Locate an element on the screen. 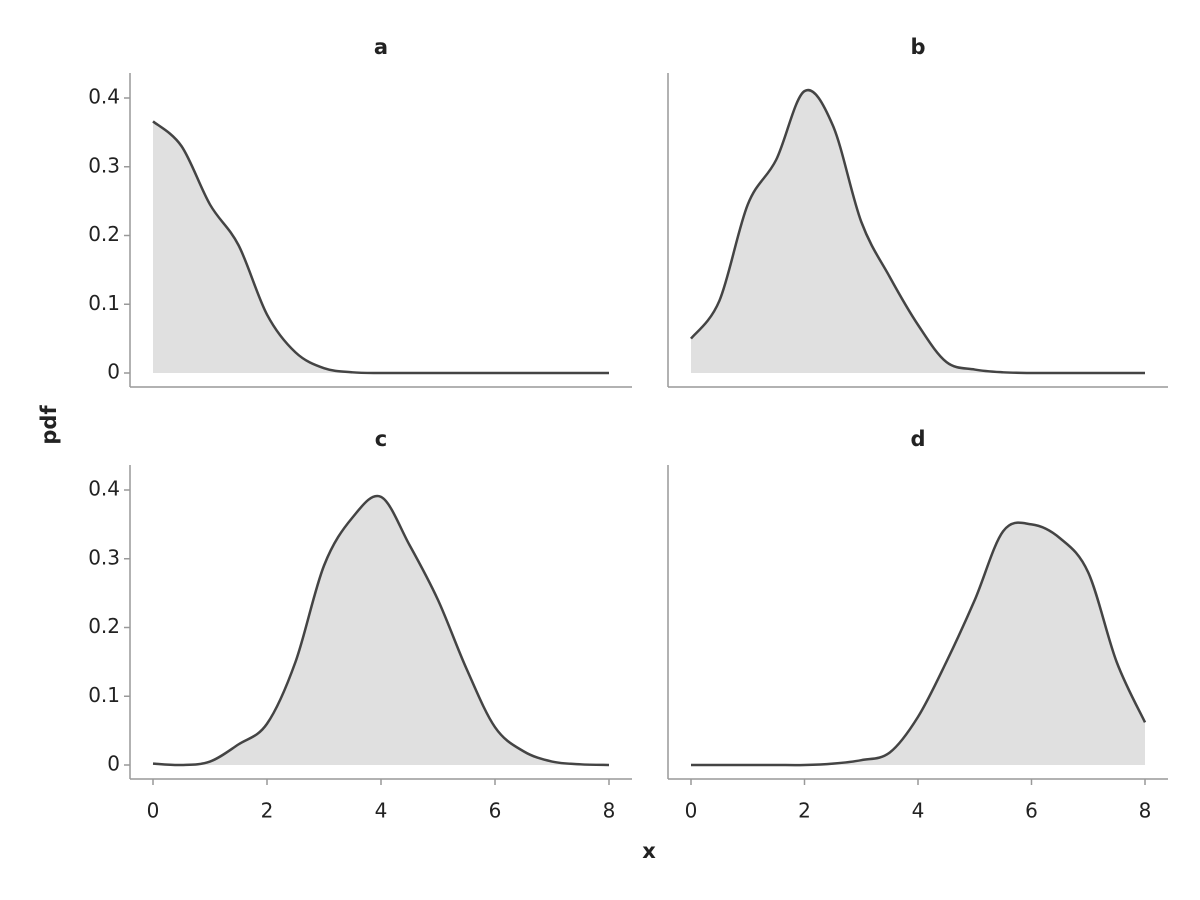 The height and width of the screenshot is (900, 1200). panel-title: c is located at coordinates (381, 439).